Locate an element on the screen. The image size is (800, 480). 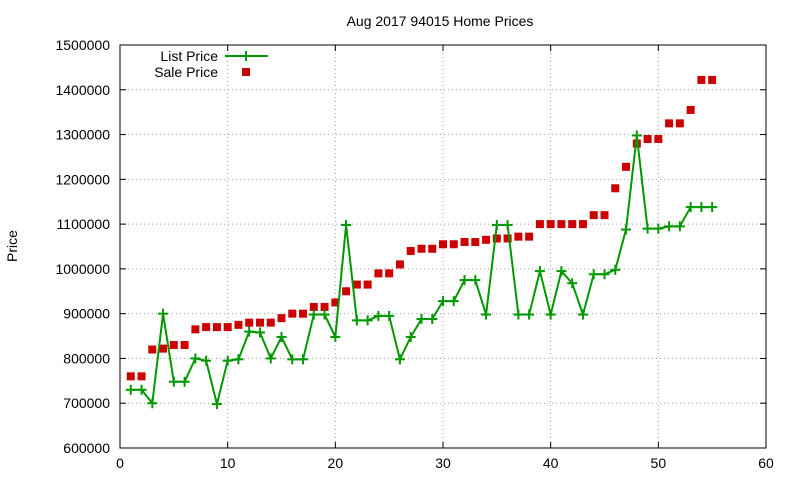
y-tick-label: 600000 is located at coordinates (86, 448).